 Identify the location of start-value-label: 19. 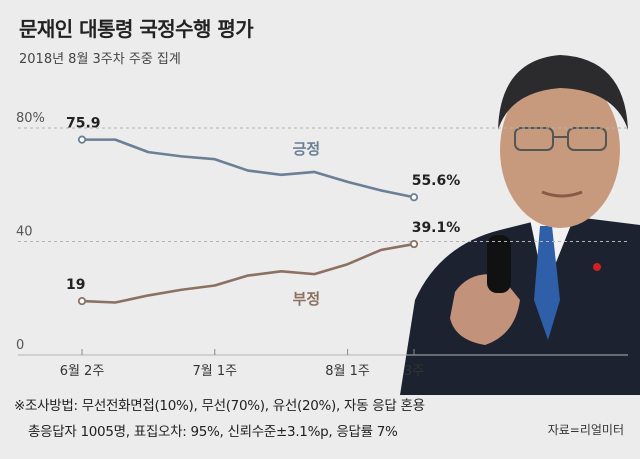
(75, 285).